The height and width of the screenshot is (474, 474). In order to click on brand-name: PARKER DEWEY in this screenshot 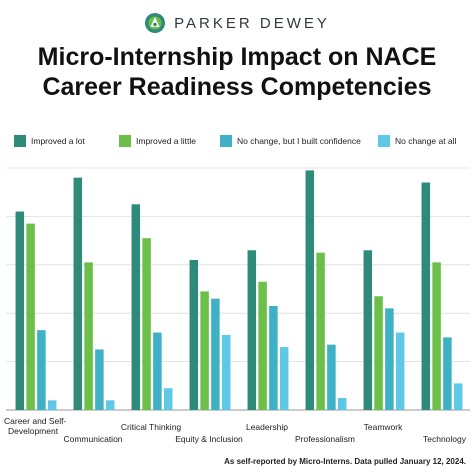, I will do `click(252, 23)`.